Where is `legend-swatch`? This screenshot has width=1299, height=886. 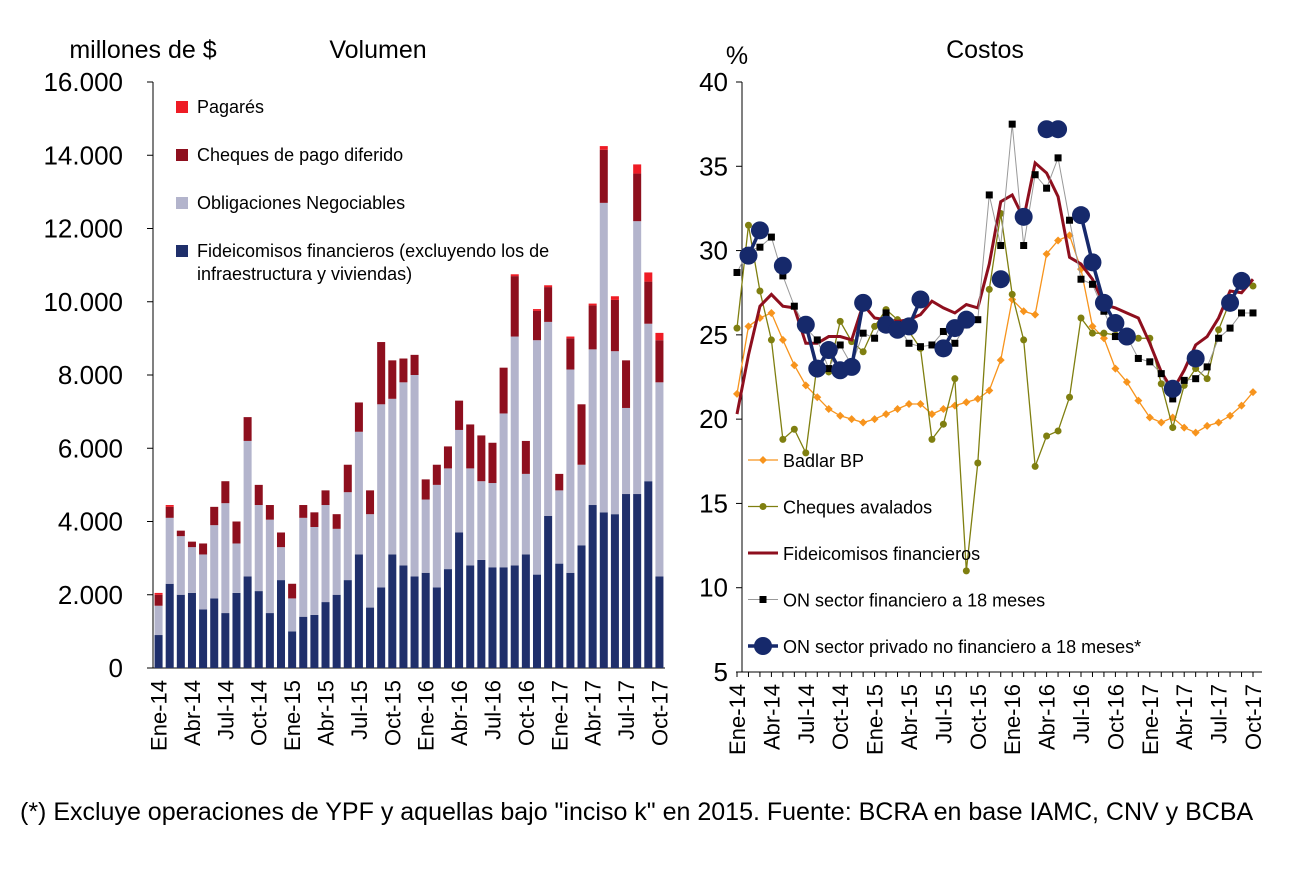
legend-swatch is located at coordinates (182, 107).